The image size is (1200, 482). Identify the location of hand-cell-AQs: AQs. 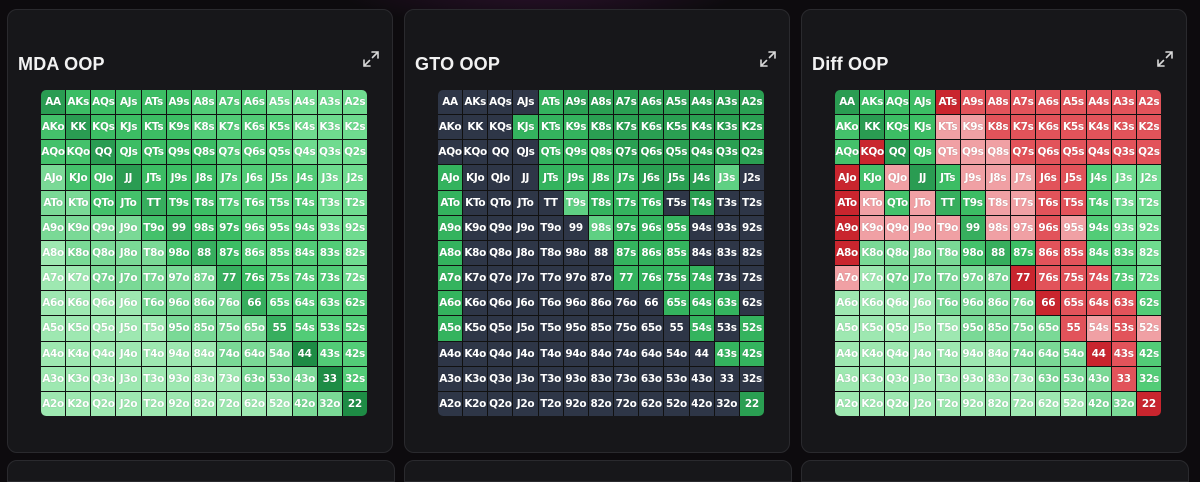
(103, 102).